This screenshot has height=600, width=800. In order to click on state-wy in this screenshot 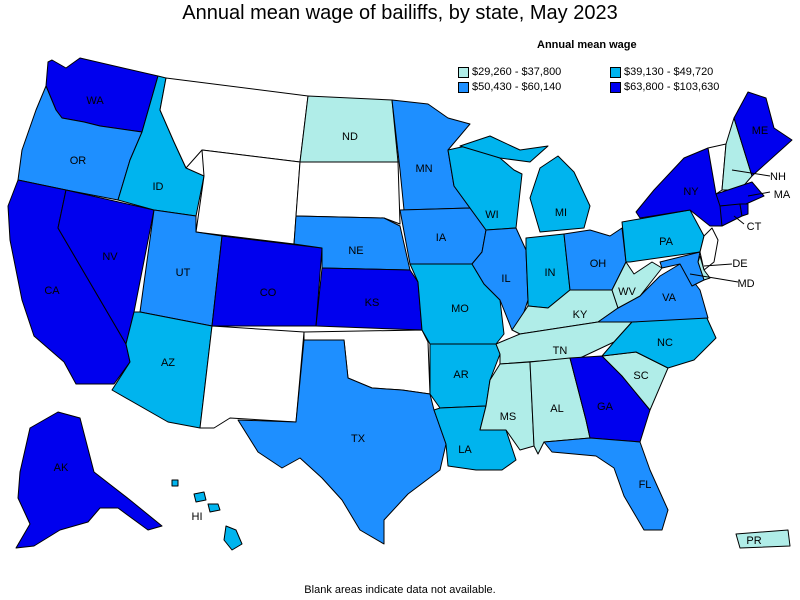, I will do `click(248, 197)`.